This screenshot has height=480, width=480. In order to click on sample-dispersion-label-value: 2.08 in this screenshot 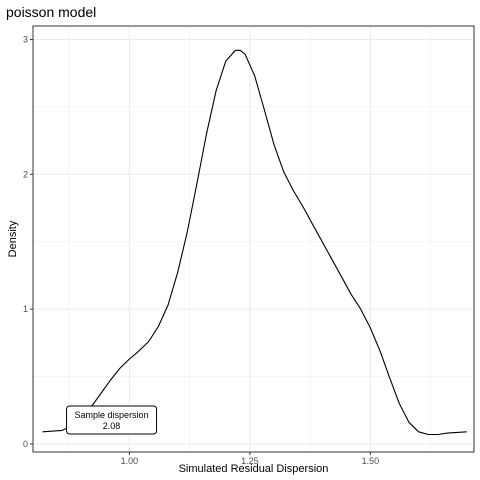, I will do `click(112, 426)`.